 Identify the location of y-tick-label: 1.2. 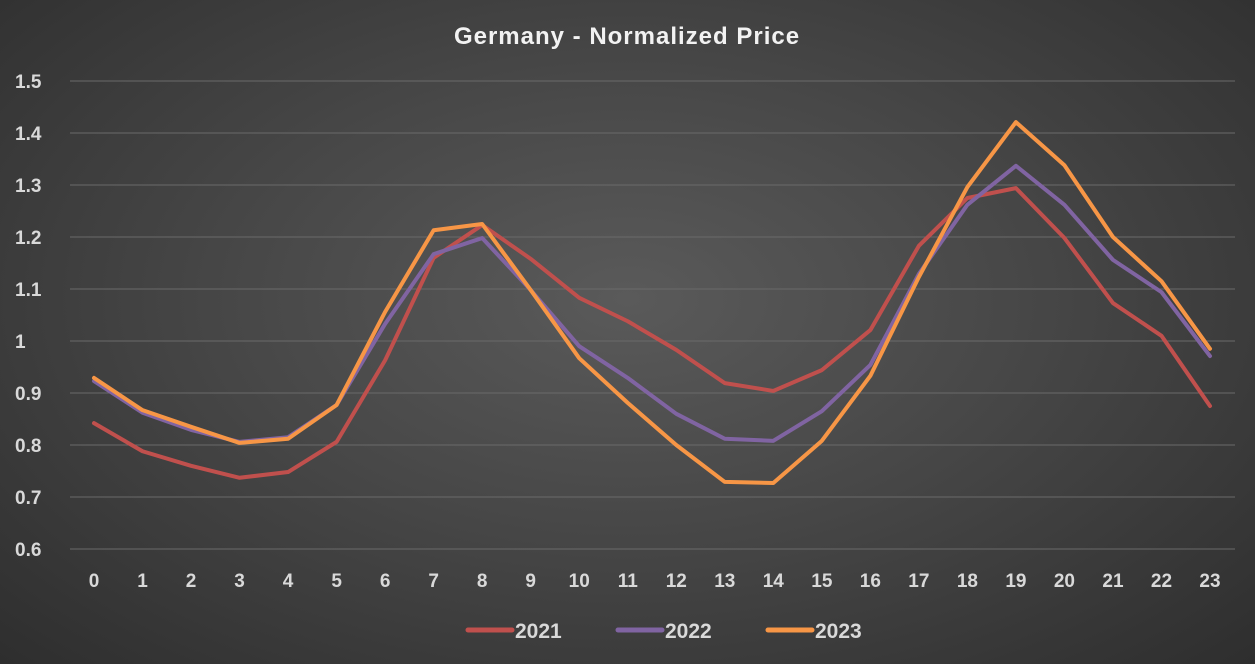
(28, 238).